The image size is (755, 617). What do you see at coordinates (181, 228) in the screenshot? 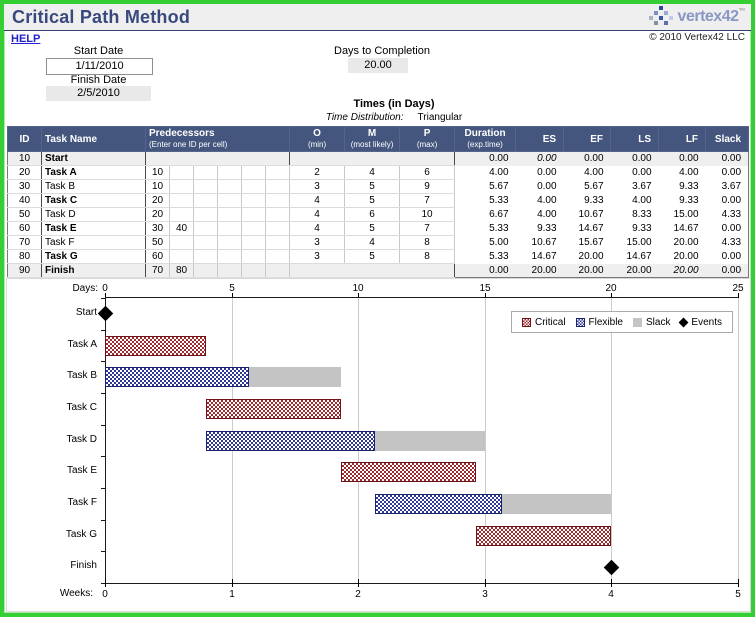
I see `cell-predecessor: 40` at bounding box center [181, 228].